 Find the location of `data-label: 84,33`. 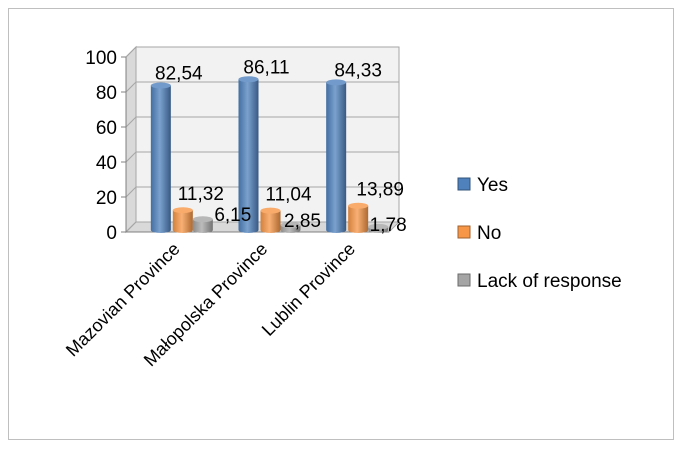

data-label: 84,33 is located at coordinates (358, 70).